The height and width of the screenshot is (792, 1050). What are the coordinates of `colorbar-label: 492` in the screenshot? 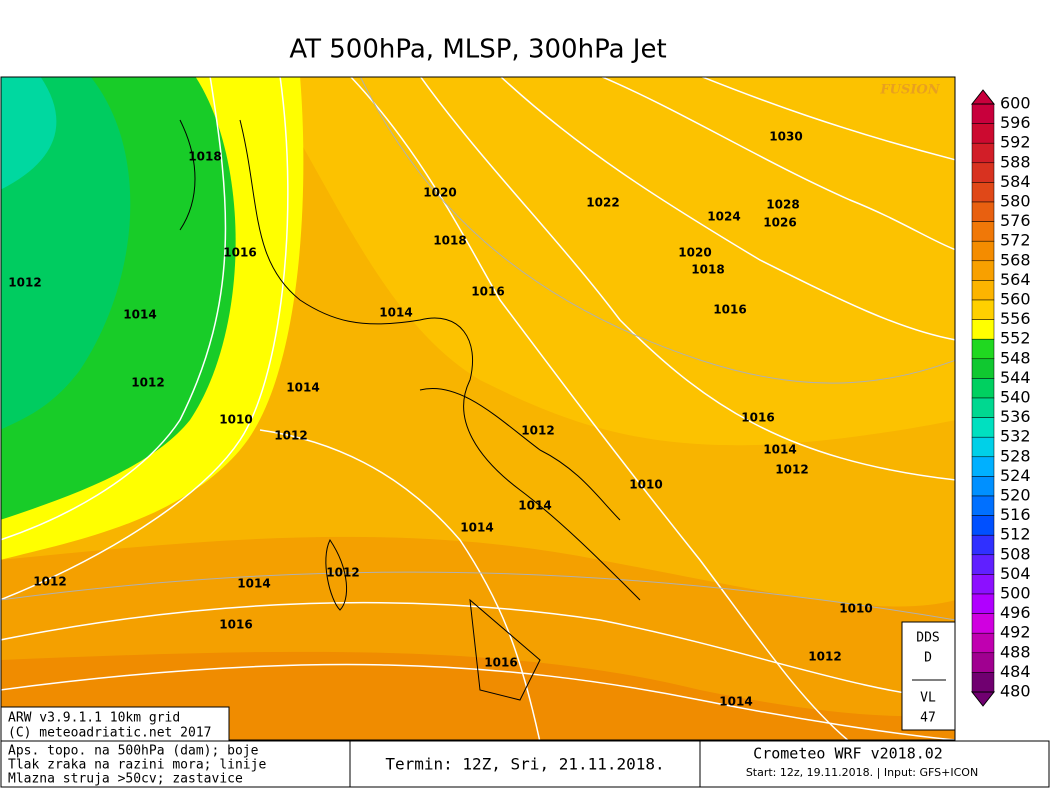 It's located at (1015, 632).